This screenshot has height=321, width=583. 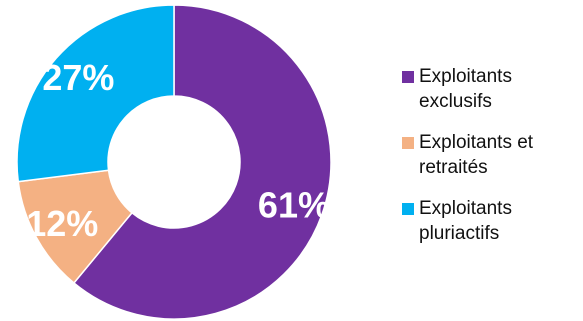 I want to click on legend-swatch-retraites, so click(x=408, y=143).